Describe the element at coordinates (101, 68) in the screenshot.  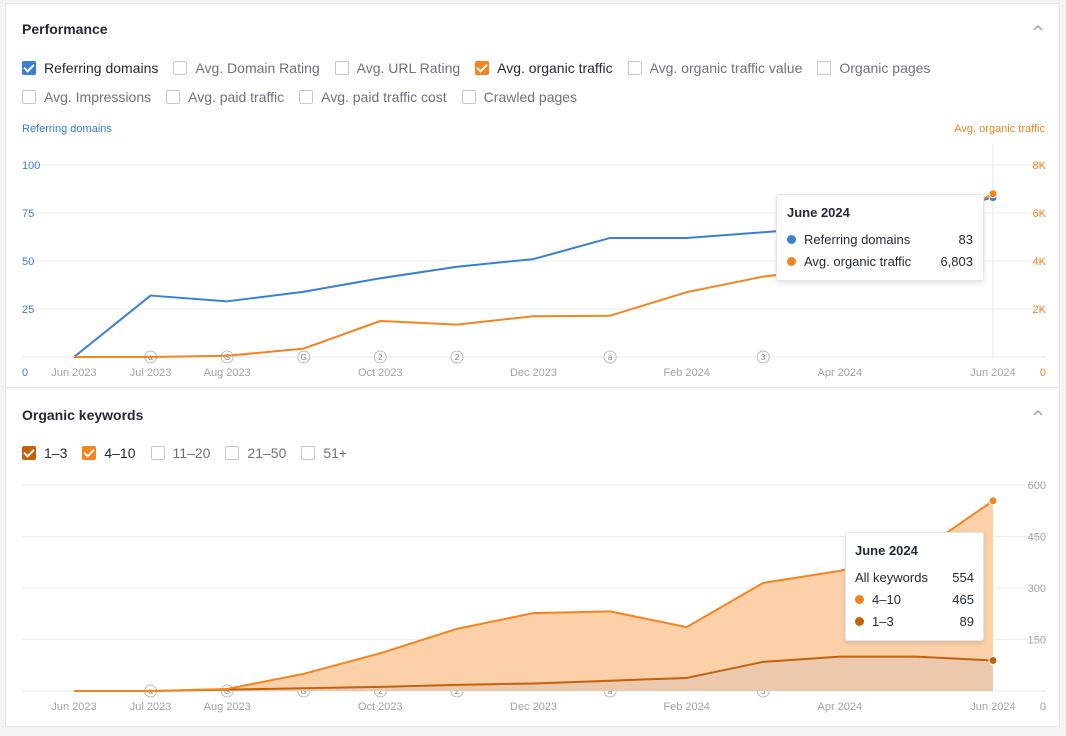
I see `checkbox-label: Referring domains` at that location.